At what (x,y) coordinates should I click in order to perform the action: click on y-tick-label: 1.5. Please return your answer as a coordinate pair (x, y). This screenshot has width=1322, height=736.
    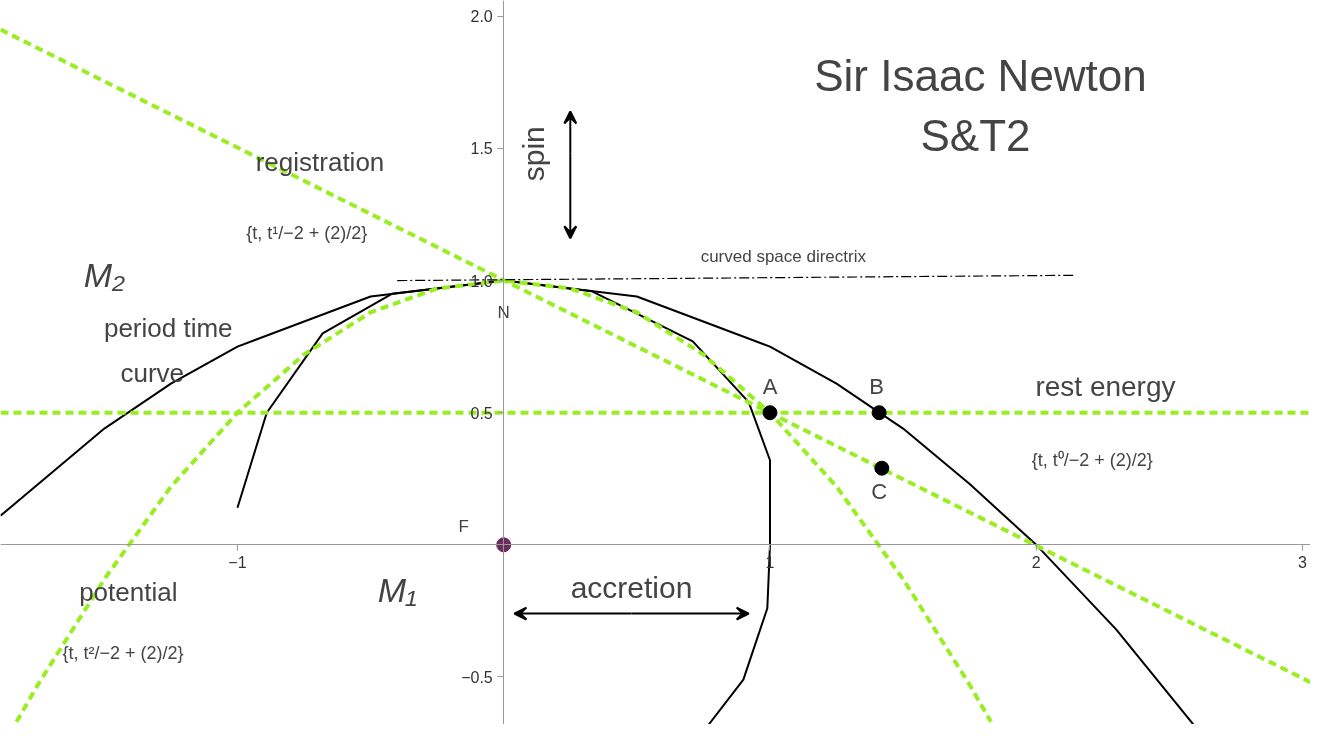
    Looking at the image, I should click on (481, 149).